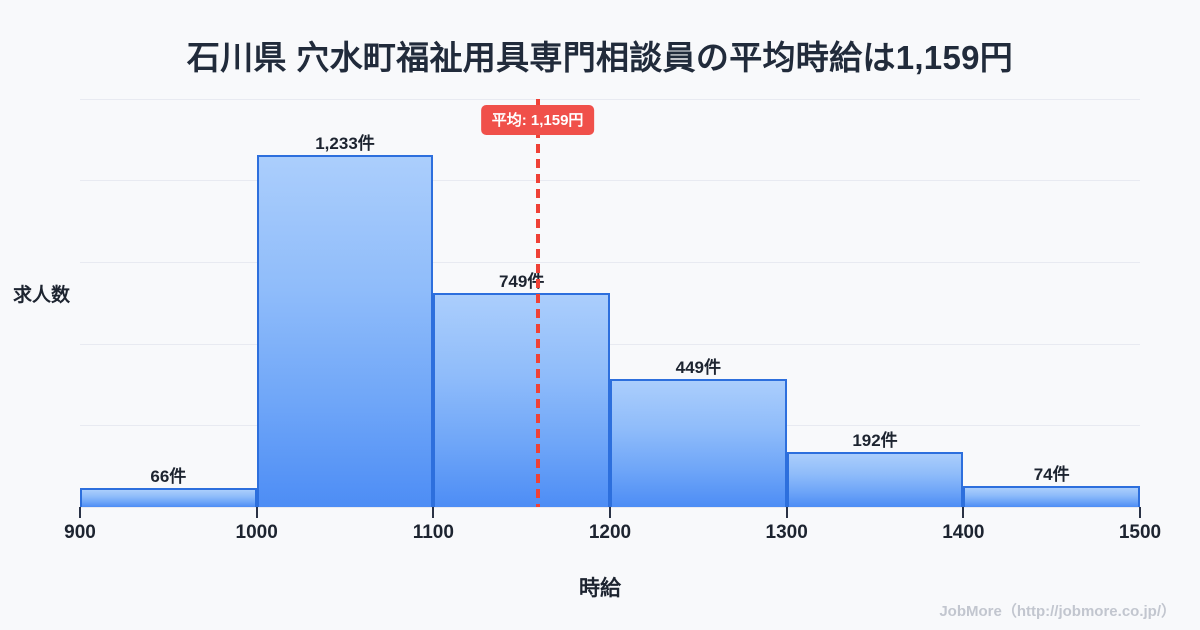 The image size is (1200, 630). Describe the element at coordinates (345, 143) in the screenshot. I see `bar-value-label: 1,233件` at that location.